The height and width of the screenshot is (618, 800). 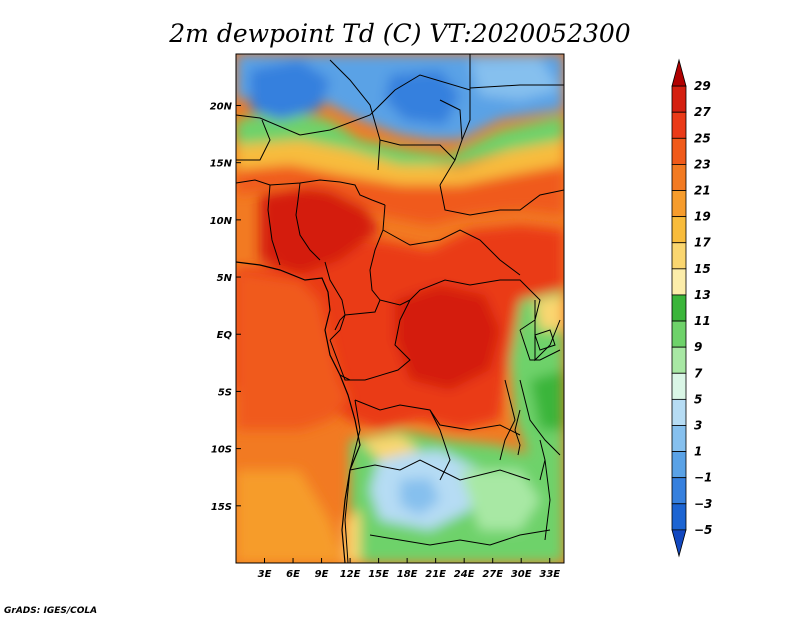 What do you see at coordinates (698, 452) in the screenshot?
I see `colorbar-label: 1` at bounding box center [698, 452].